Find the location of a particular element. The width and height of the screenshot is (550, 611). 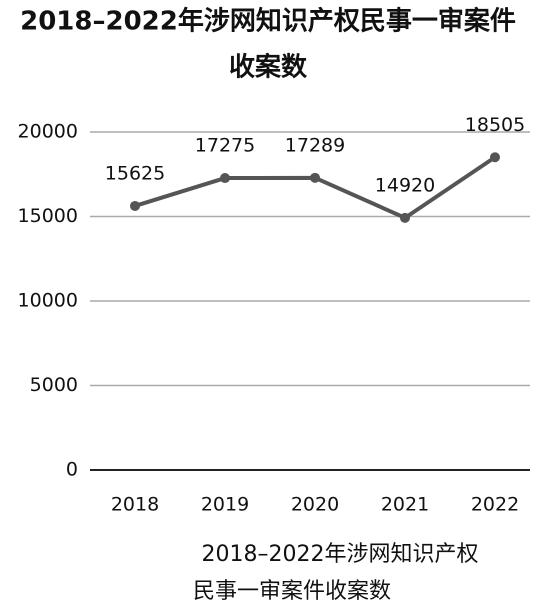

y-tick-label: 15000 is located at coordinates (48, 216).